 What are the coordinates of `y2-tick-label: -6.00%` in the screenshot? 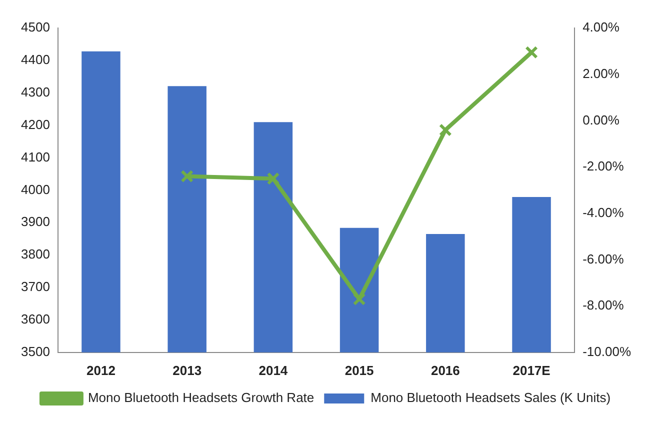 It's located at (603, 258).